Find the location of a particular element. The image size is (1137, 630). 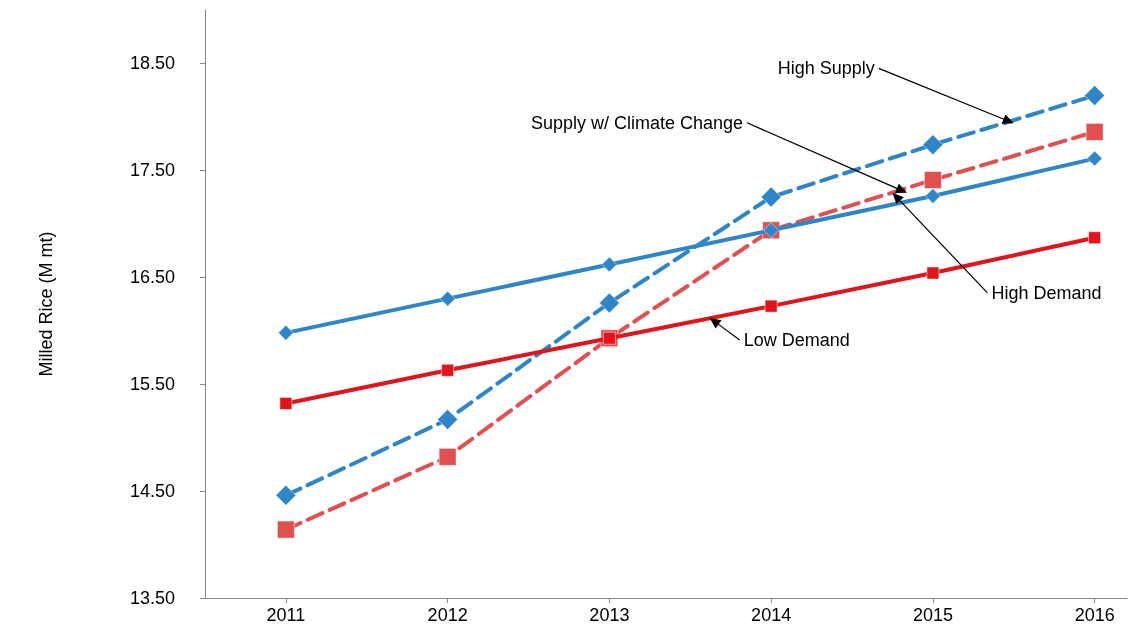

x-tick-label: 2014 is located at coordinates (771, 615).